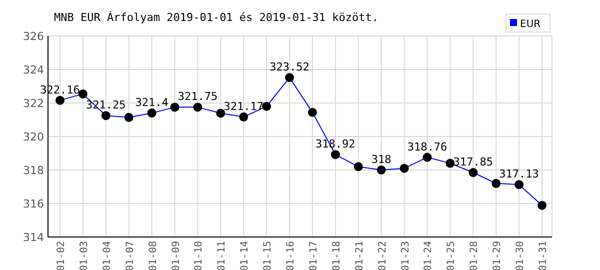 The width and height of the screenshot is (600, 270). What do you see at coordinates (406, 255) in the screenshot?
I see `x-tick-label: 01-23` at bounding box center [406, 255].